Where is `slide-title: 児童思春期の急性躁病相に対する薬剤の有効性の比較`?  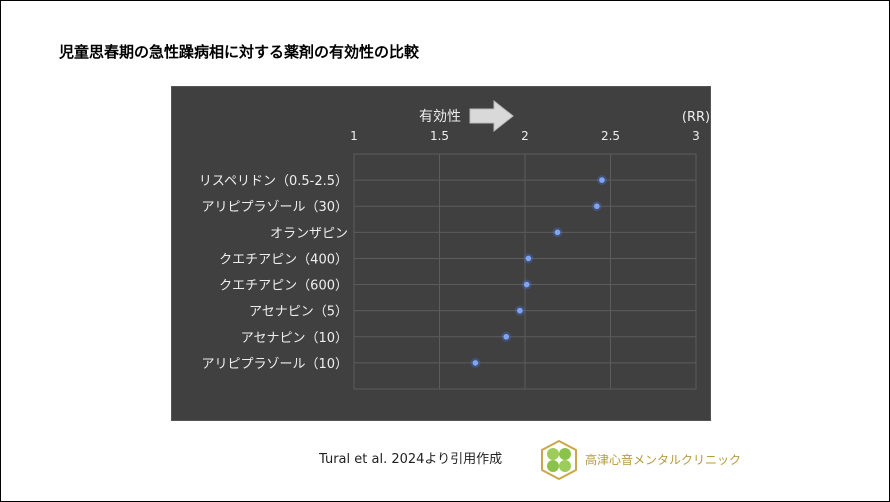
slide-title: 児童思春期の急性躁病相に対する薬剤の有効性の比較 is located at coordinates (239, 52).